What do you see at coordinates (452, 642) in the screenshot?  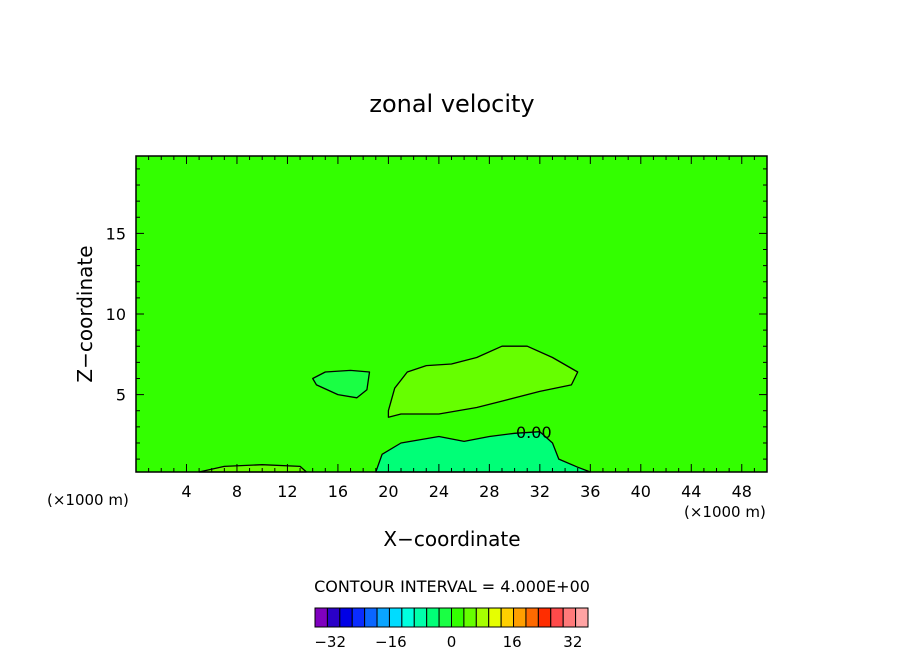 I see `colorbar-tick-label: 0` at bounding box center [452, 642].